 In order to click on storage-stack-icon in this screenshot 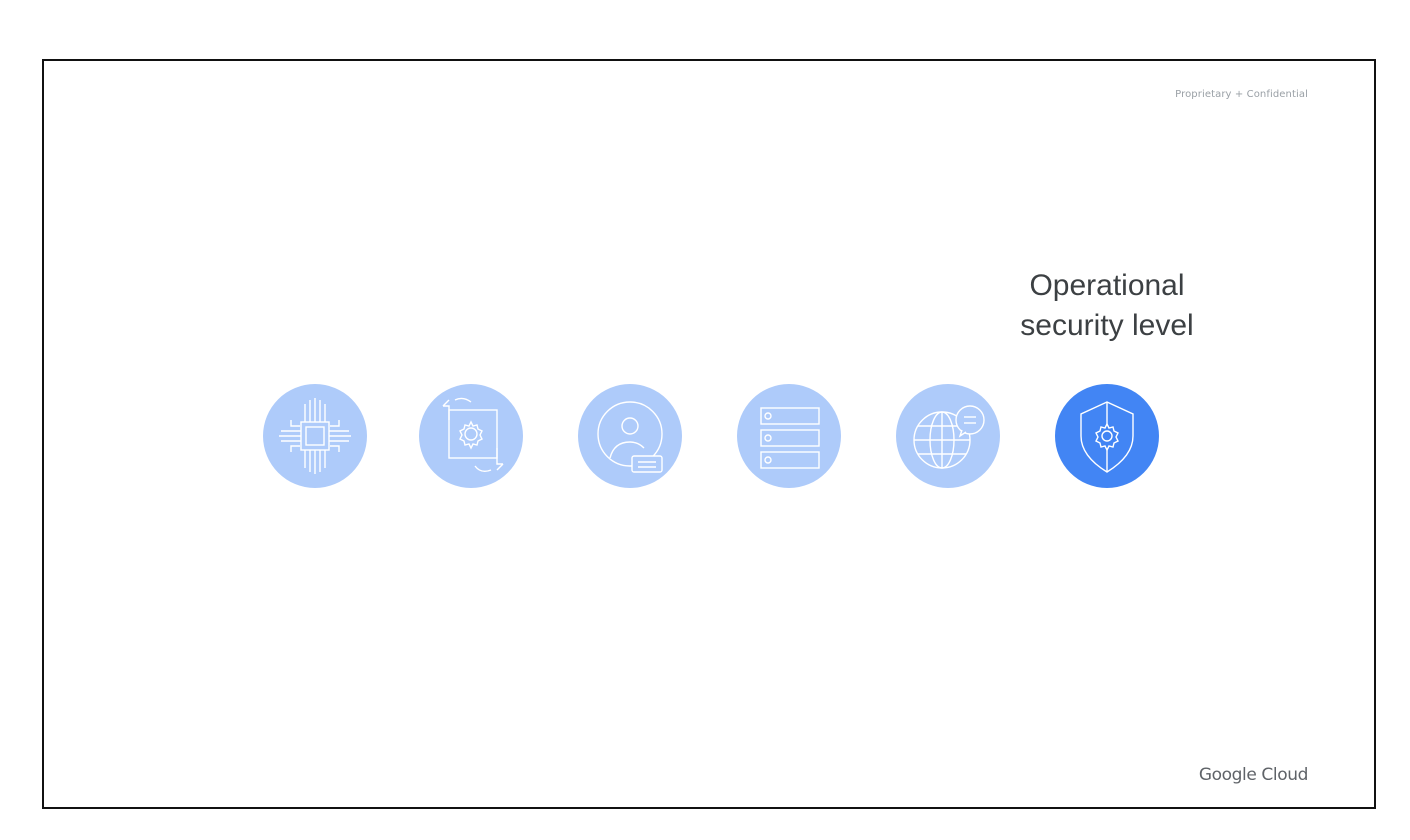, I will do `click(790, 438)`.